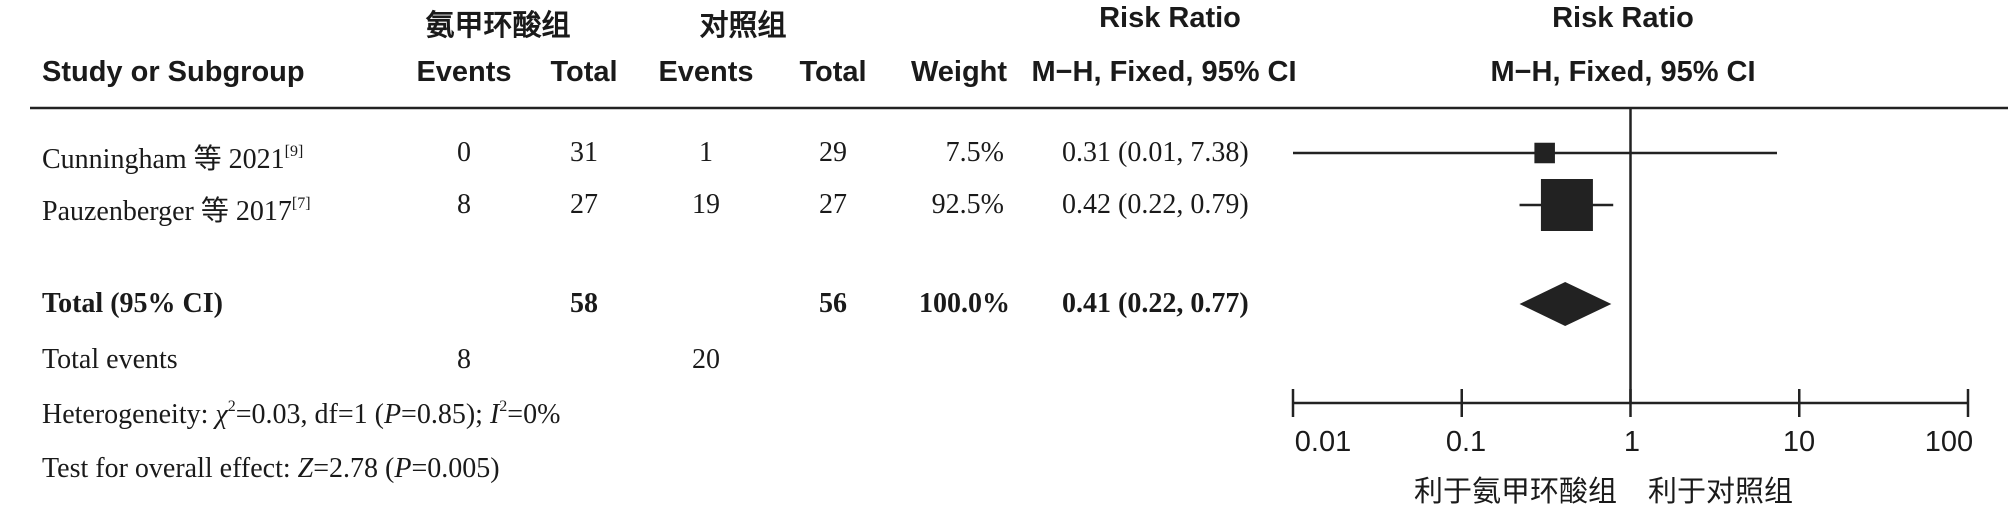 Image resolution: width=2008 pixels, height=511 pixels. I want to click on weight-header: Weight, so click(959, 72).